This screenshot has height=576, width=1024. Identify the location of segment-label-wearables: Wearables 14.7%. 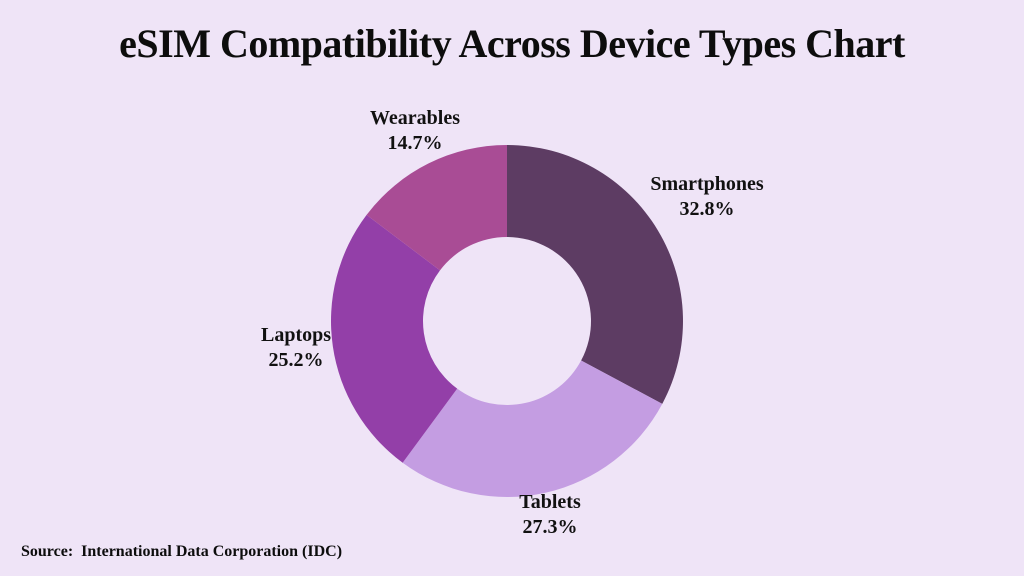
(415, 131).